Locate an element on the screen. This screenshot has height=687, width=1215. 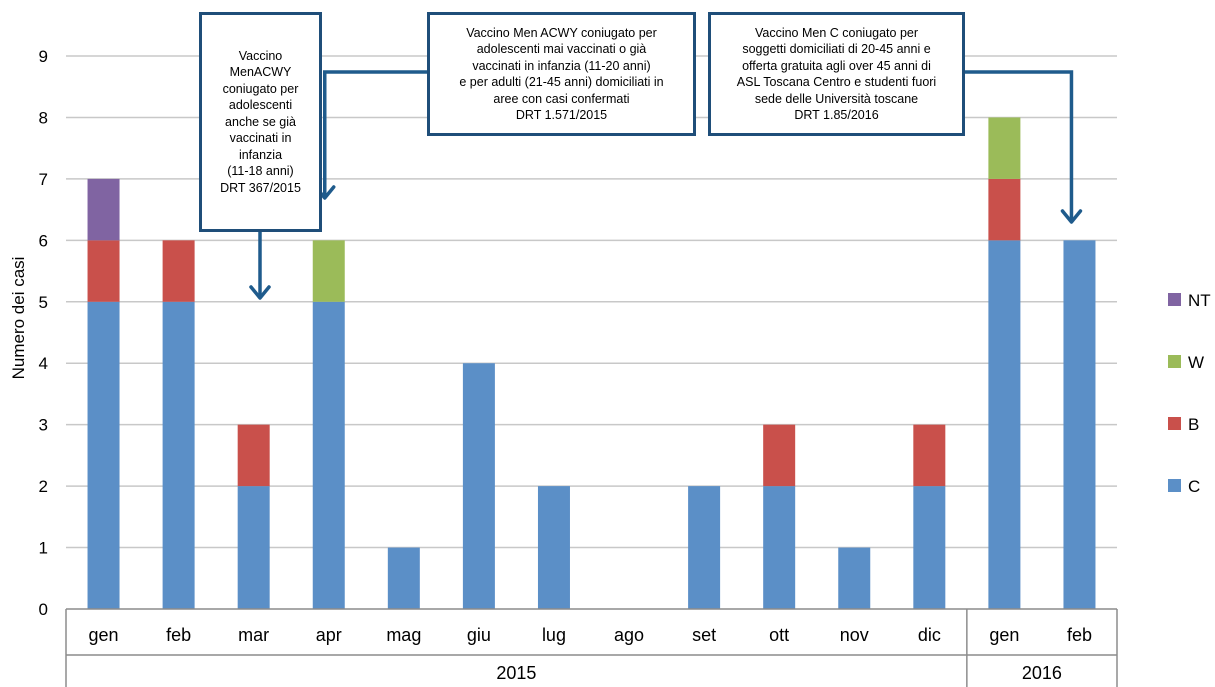
y-tick-label: 4 is located at coordinates (43, 363).